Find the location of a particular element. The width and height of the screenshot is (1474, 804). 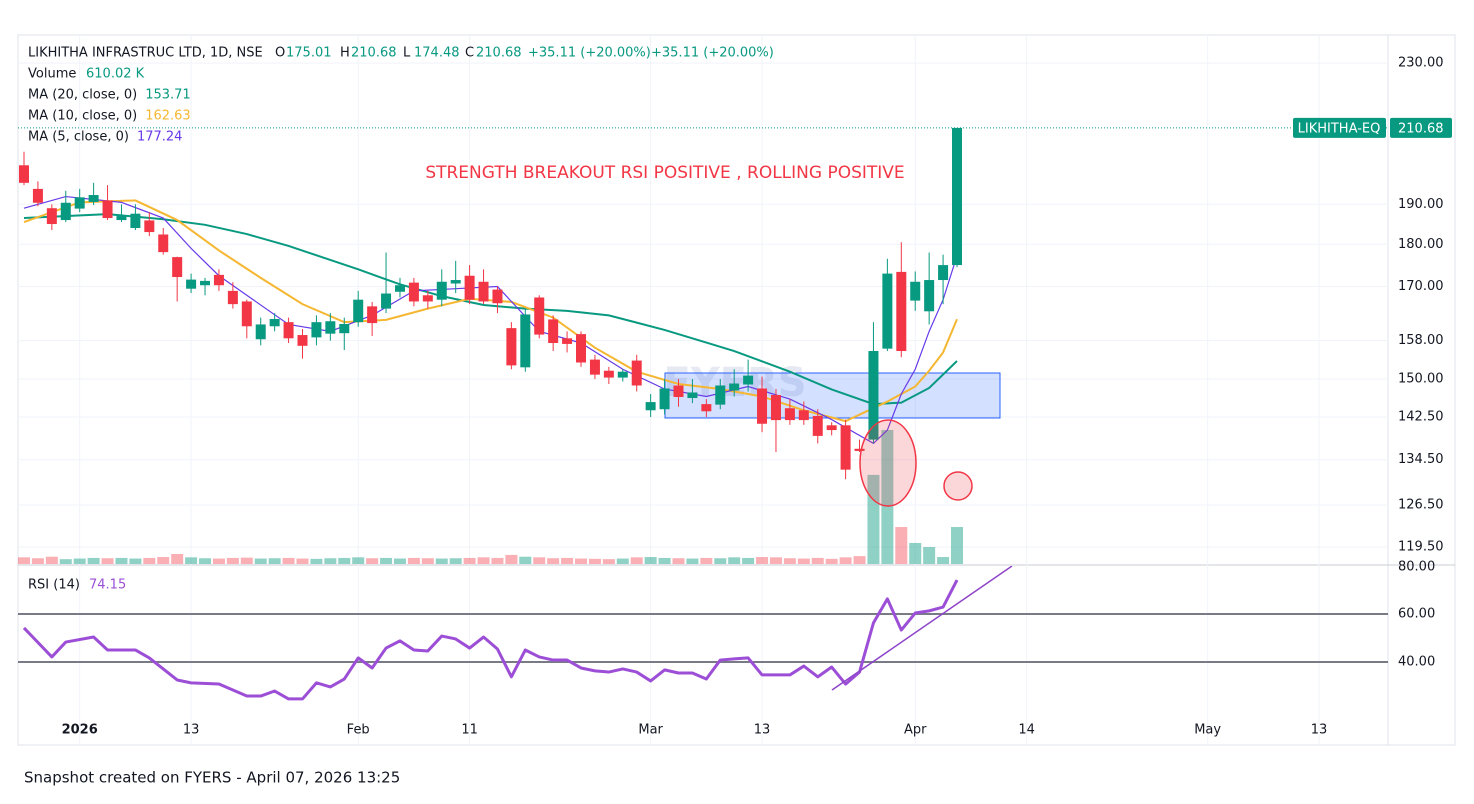

x-tick-label: Mar is located at coordinates (650, 730).